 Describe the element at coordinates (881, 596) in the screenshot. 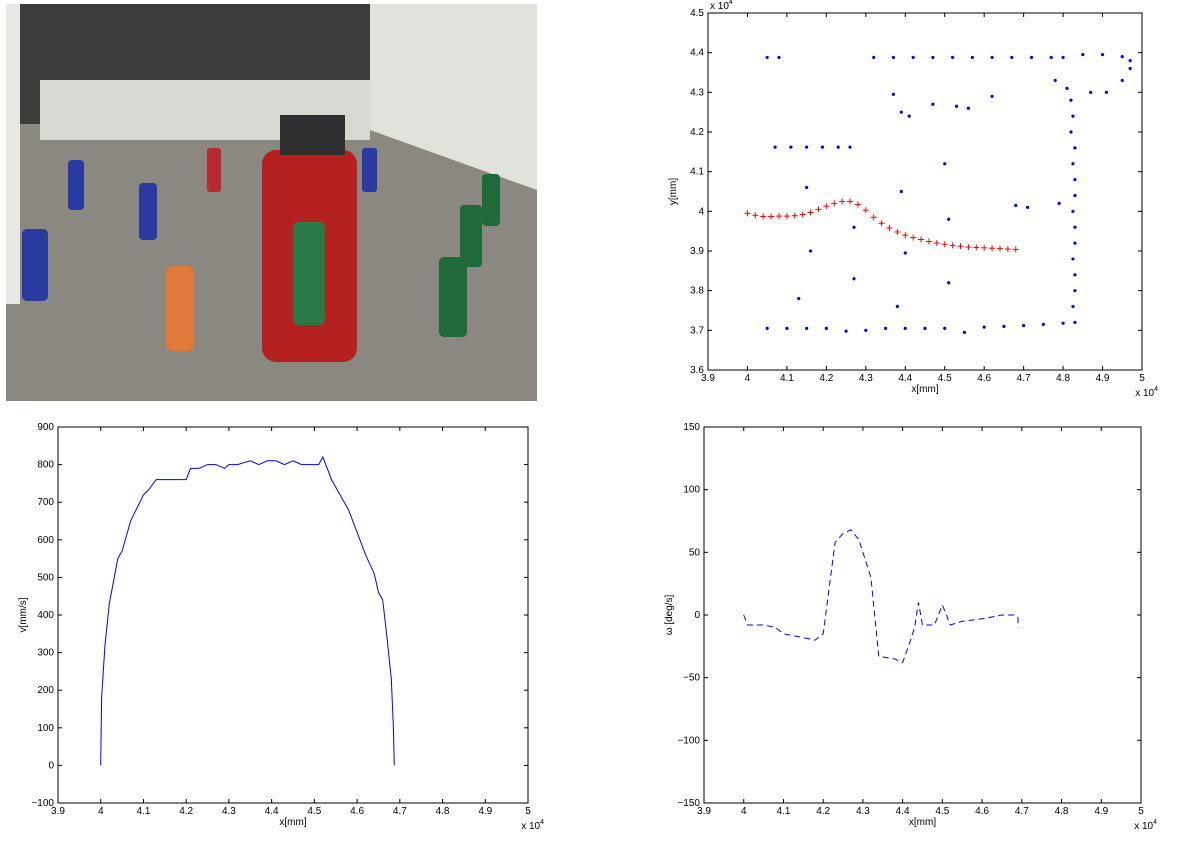

I see `data-line` at that location.